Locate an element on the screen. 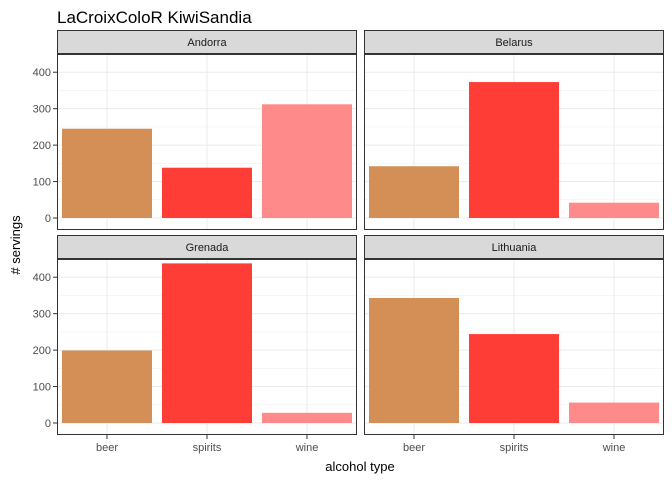 This screenshot has height=480, width=672. facet-strip-label: Lithuania is located at coordinates (515, 248).